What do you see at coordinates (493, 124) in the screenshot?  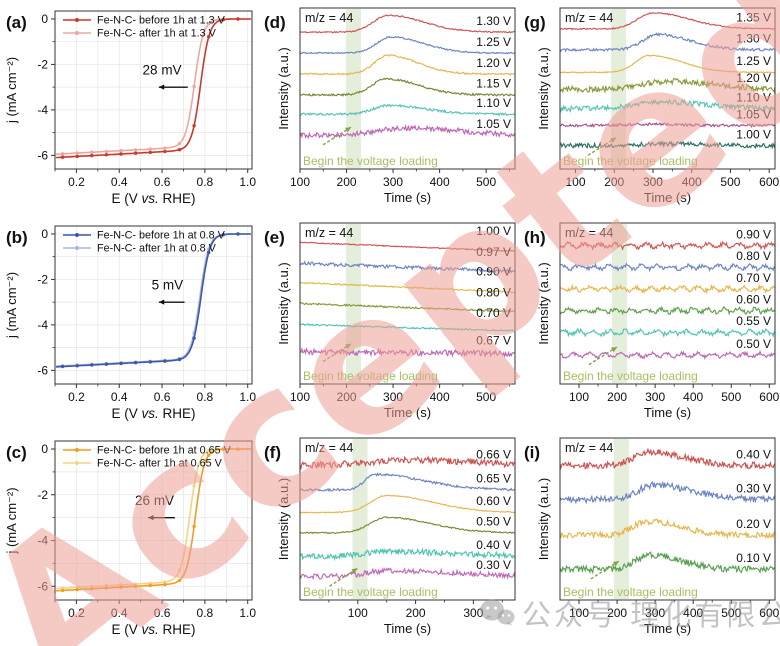 I see `series-voltage-label: 1.05 V` at bounding box center [493, 124].